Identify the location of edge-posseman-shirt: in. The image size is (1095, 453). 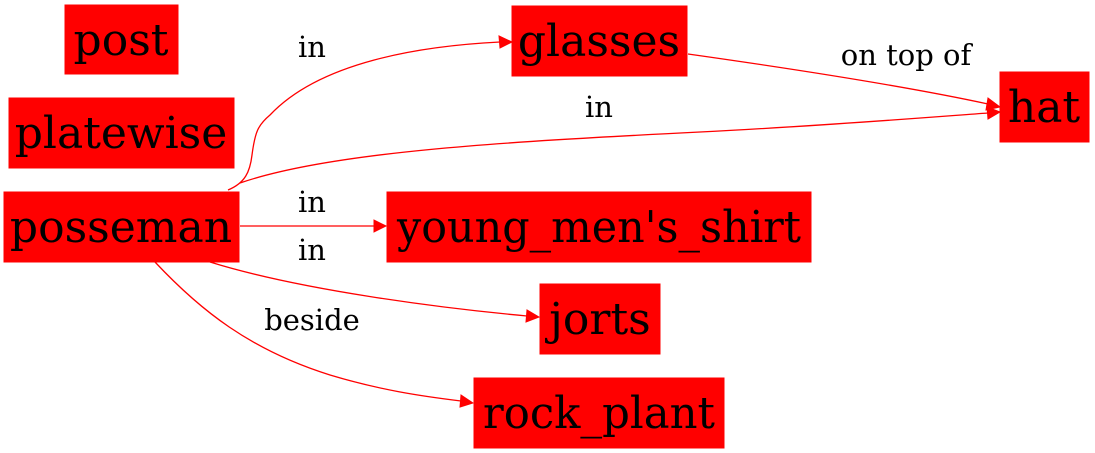
(314, 209).